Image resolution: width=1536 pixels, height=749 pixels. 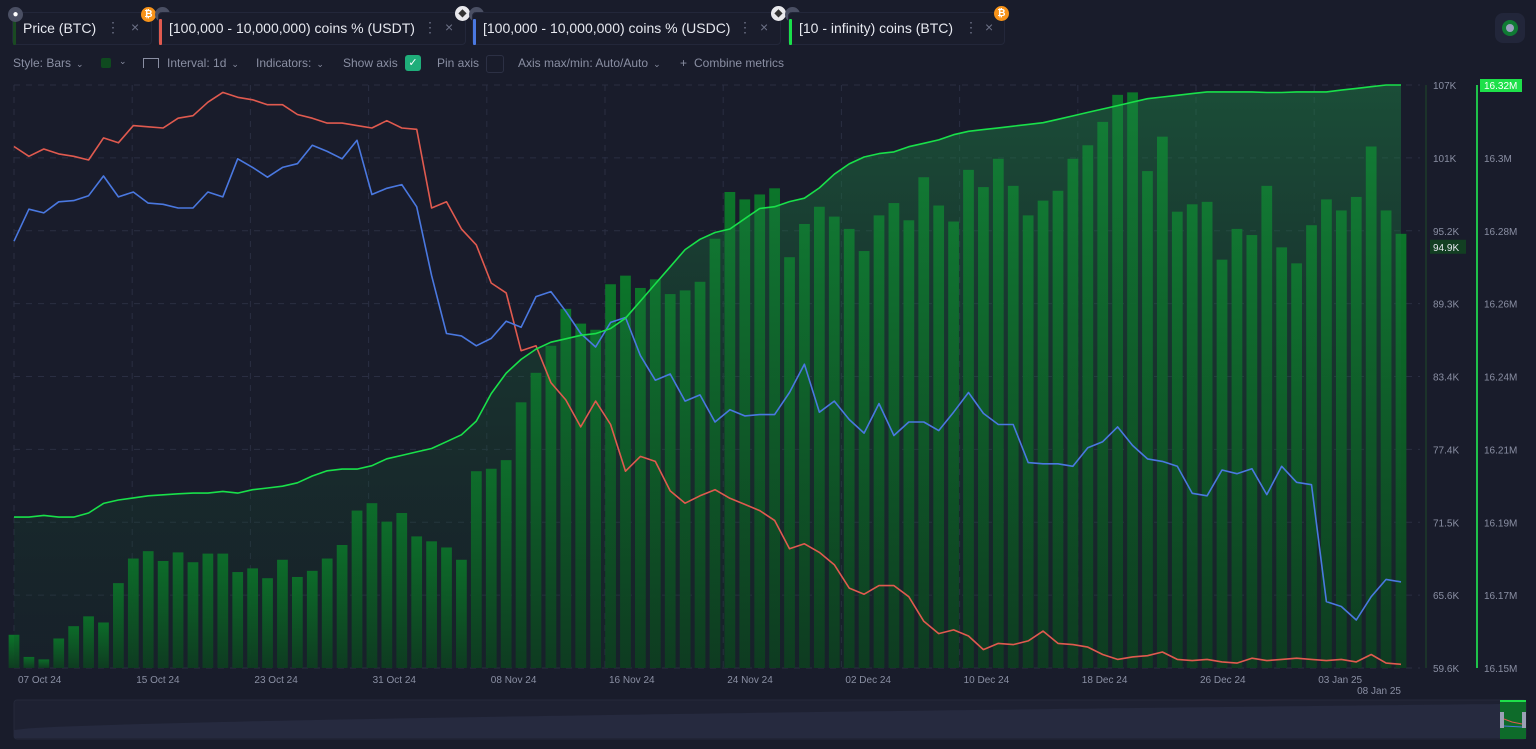 I want to click on interval-dropdown: Interval: 1d ⌄, so click(x=191, y=63).